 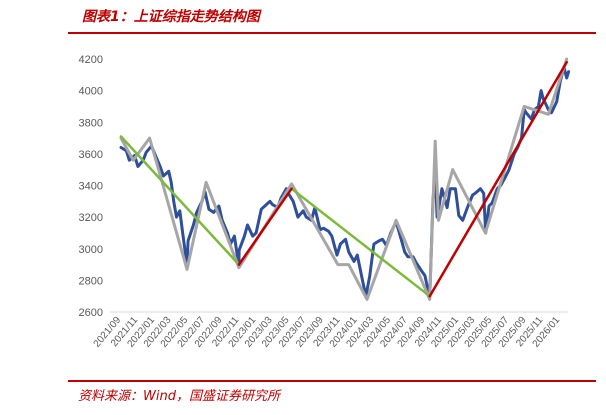 What do you see at coordinates (91, 281) in the screenshot?
I see `y-tick-label: 2800` at bounding box center [91, 281].